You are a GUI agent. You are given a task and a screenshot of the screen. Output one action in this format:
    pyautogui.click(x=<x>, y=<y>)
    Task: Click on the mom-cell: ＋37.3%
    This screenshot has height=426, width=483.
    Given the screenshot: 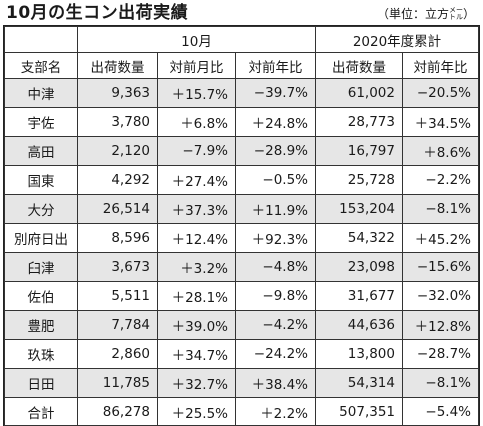 What is the action you would take?
    pyautogui.click(x=196, y=209)
    